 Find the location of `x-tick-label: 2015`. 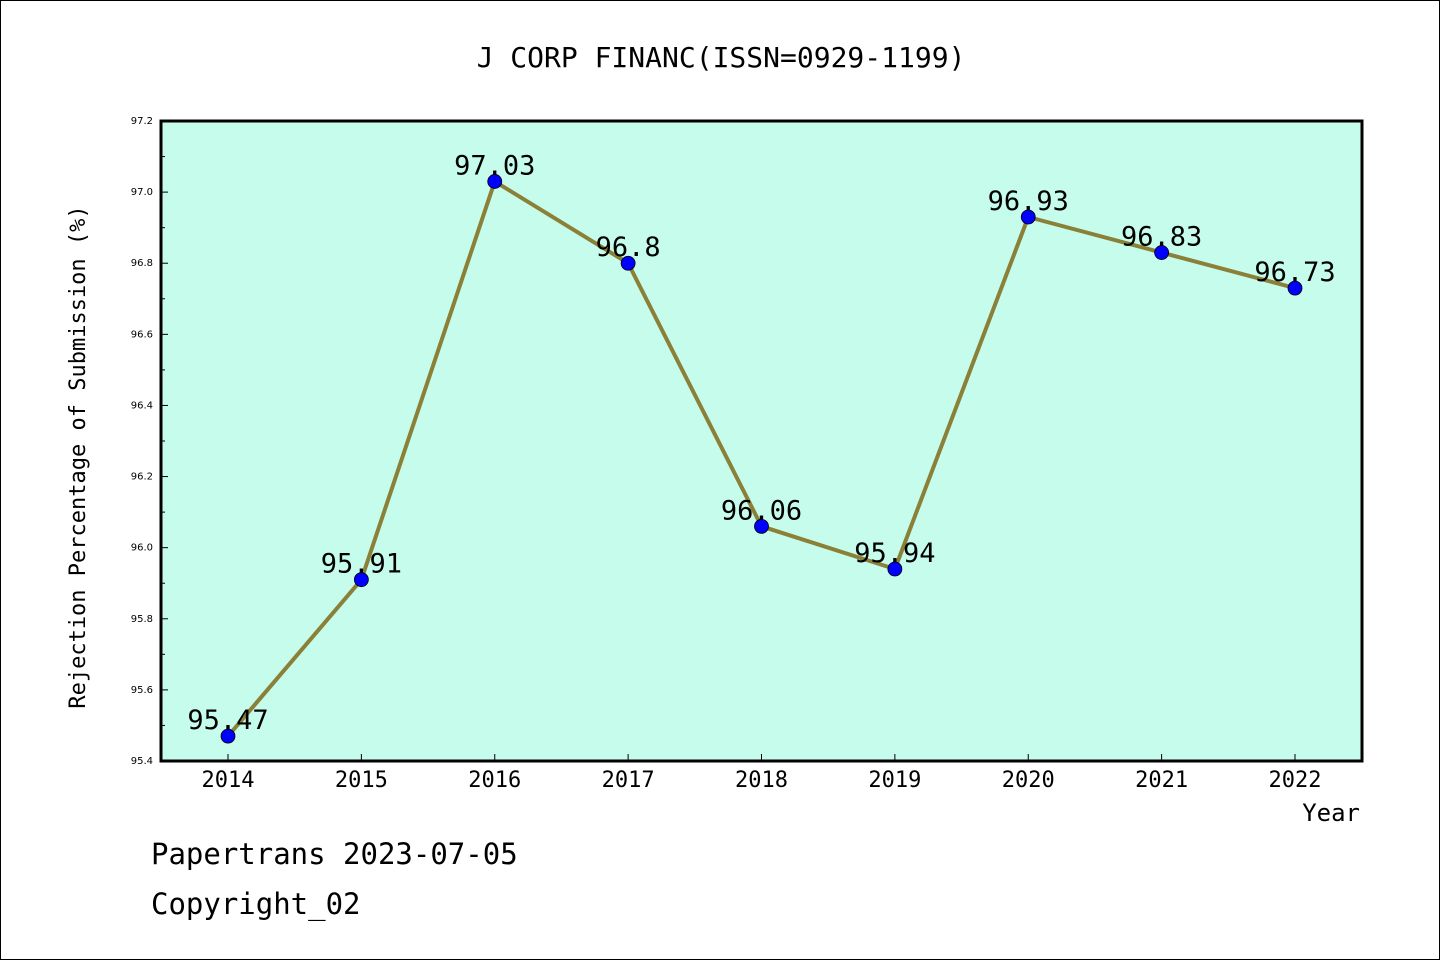

x-tick-label: 2015 is located at coordinates (361, 780).